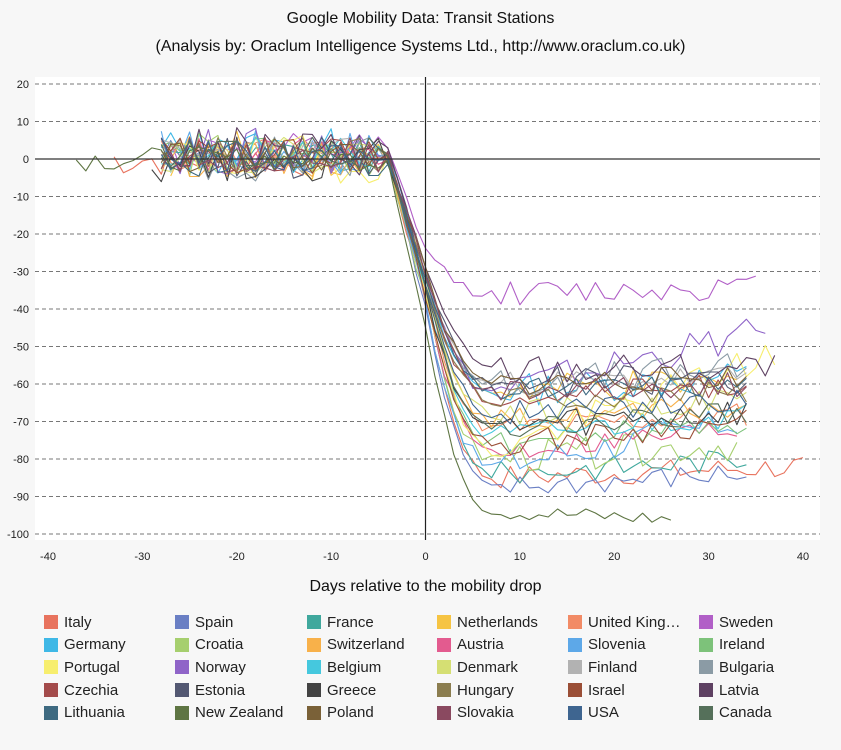  What do you see at coordinates (237, 557) in the screenshot?
I see `x-tick-label: -20` at bounding box center [237, 557].